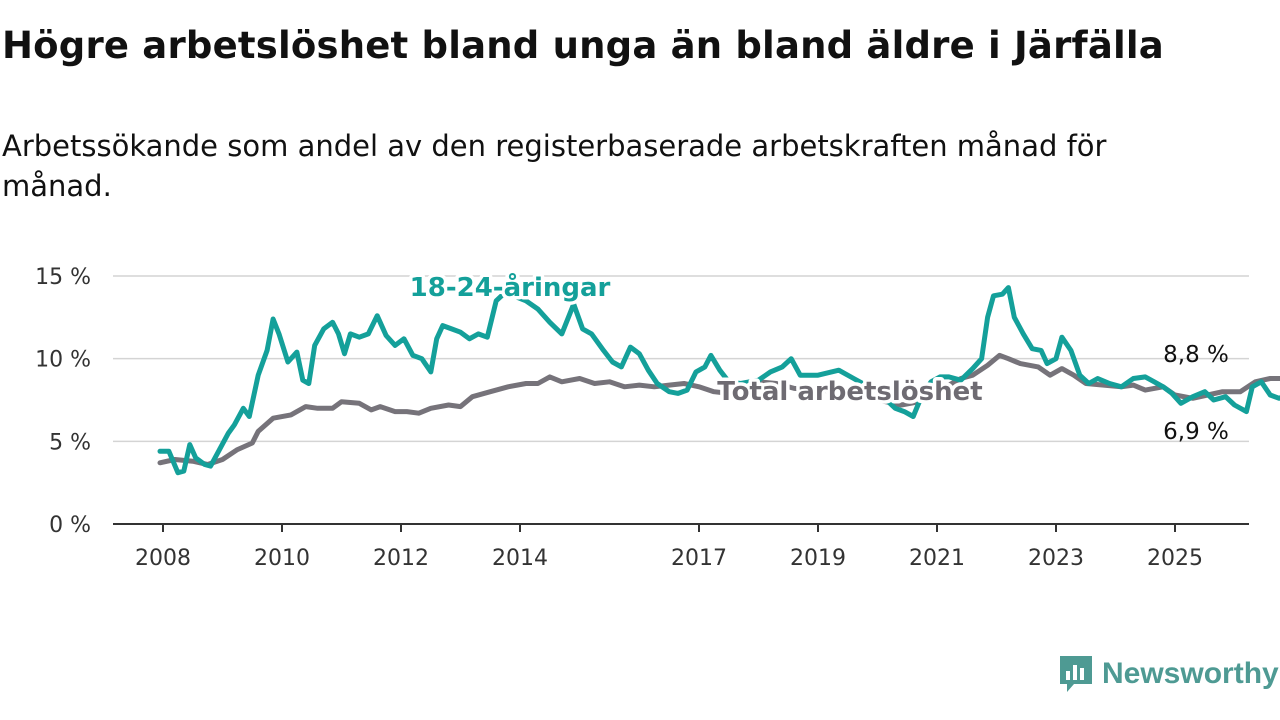 The height and width of the screenshot is (720, 1280). Describe the element at coordinates (70, 442) in the screenshot. I see `y-tick-label: 5 %` at that location.